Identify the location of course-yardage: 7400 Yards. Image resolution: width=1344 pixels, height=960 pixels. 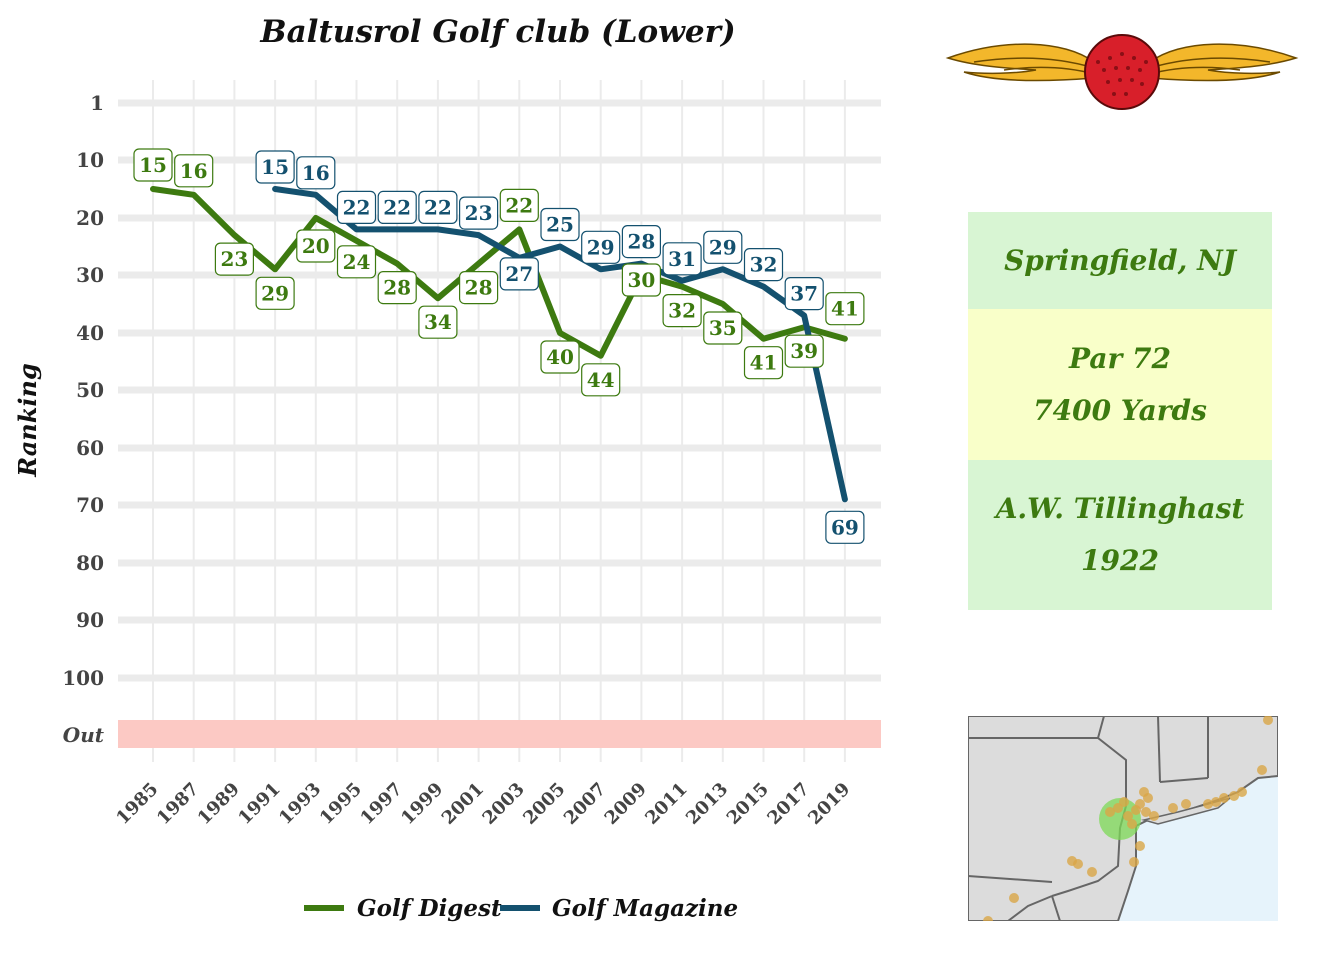
(1120, 410).